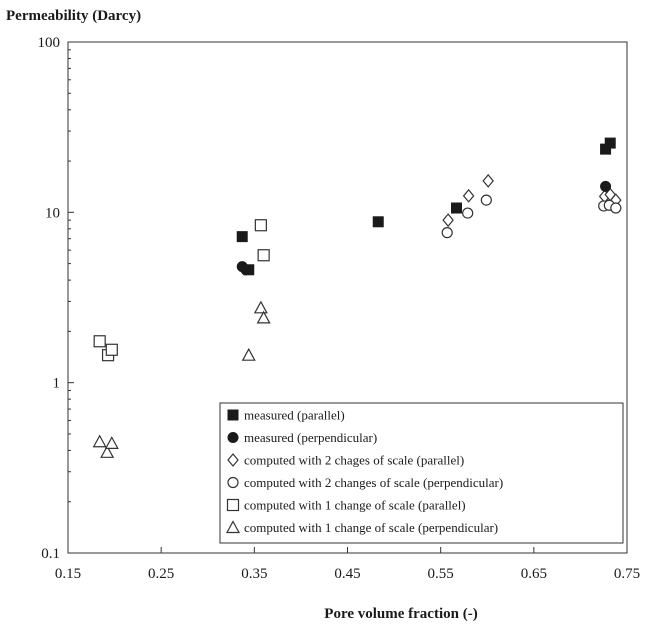 This screenshot has width=651, height=632. Describe the element at coordinates (161, 574) in the screenshot. I see `x-tick-label: 0.25` at that location.